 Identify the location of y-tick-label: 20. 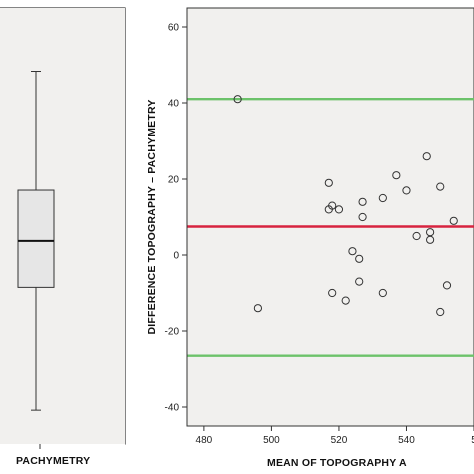
(174, 180).